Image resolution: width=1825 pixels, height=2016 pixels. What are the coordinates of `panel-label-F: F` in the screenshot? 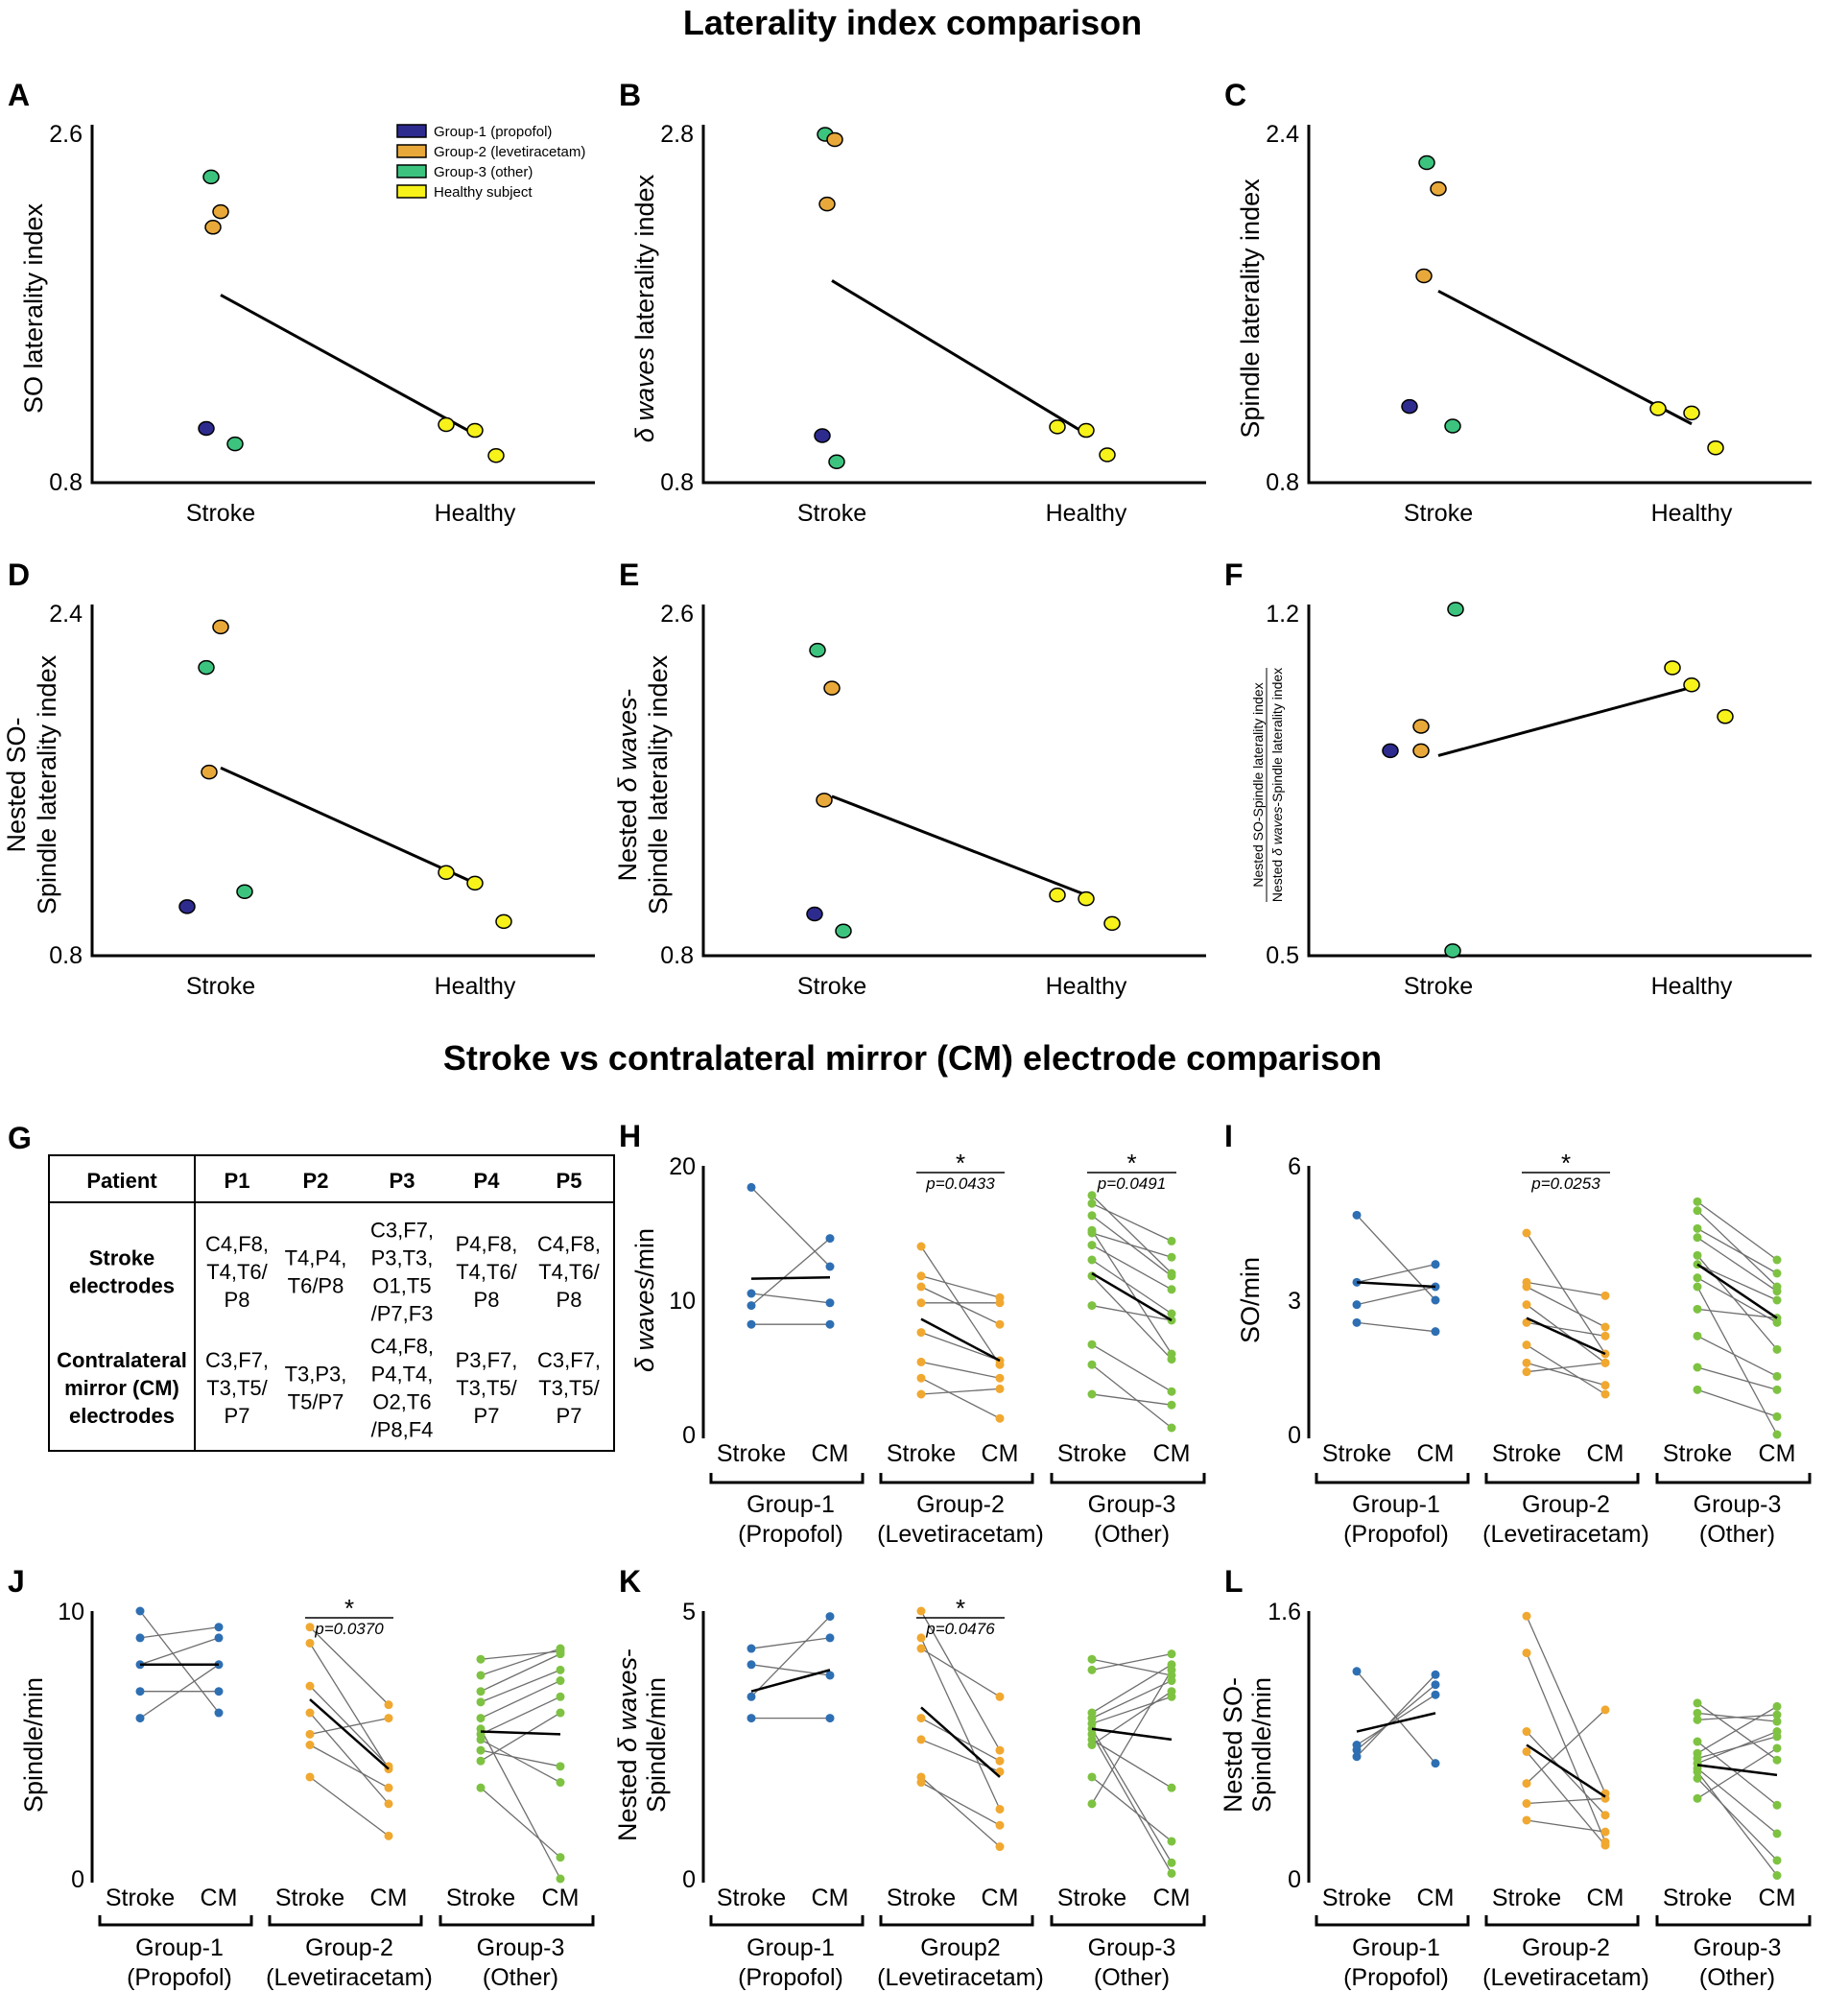 It's located at (1234, 574).